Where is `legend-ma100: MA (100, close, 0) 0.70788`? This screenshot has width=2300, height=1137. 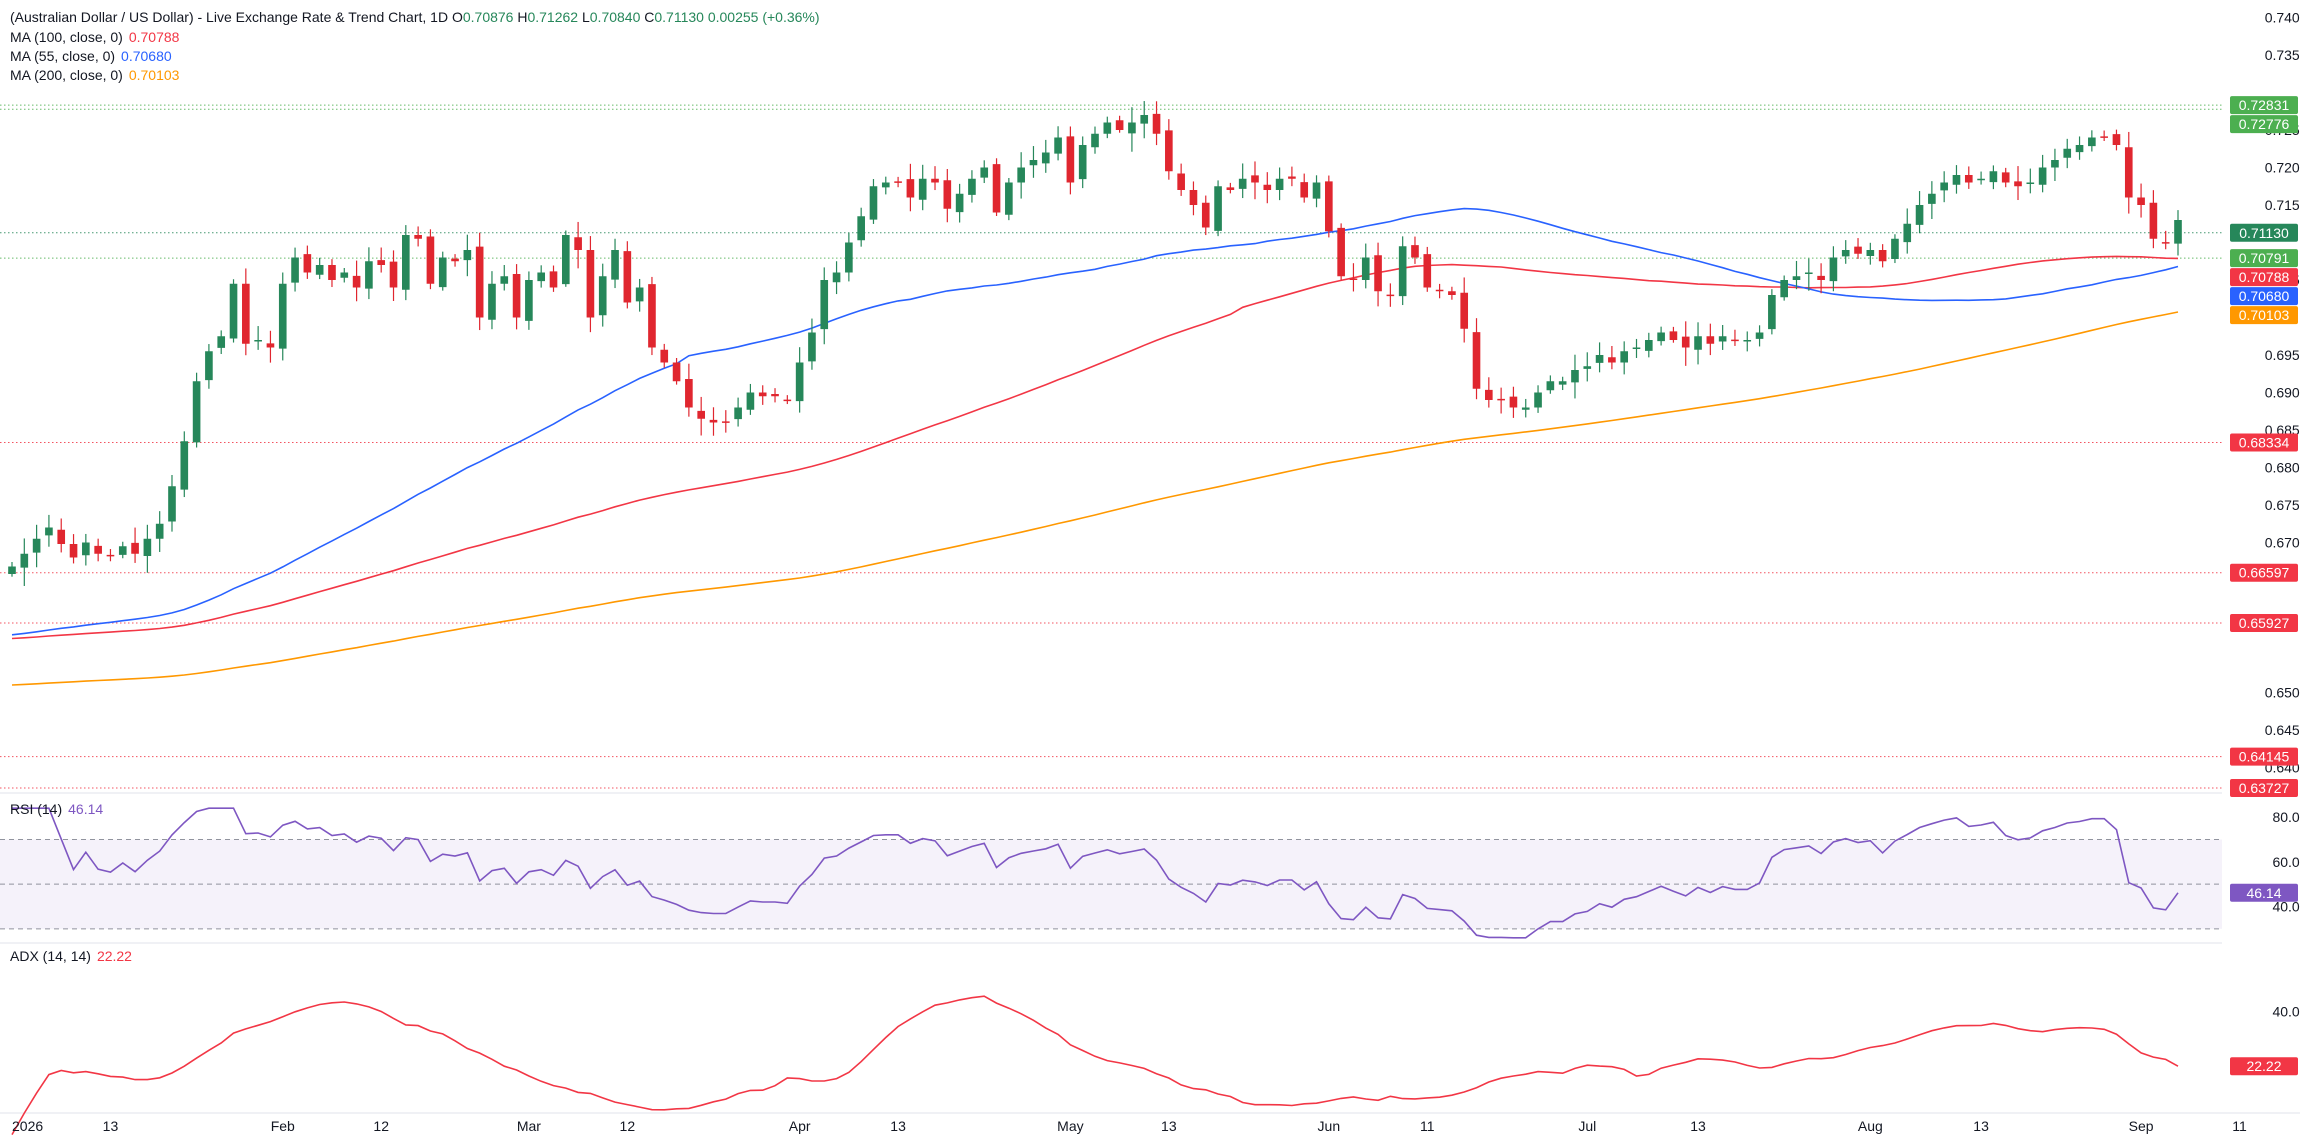 legend-ma100: MA (100, close, 0) 0.70788 is located at coordinates (94, 37).